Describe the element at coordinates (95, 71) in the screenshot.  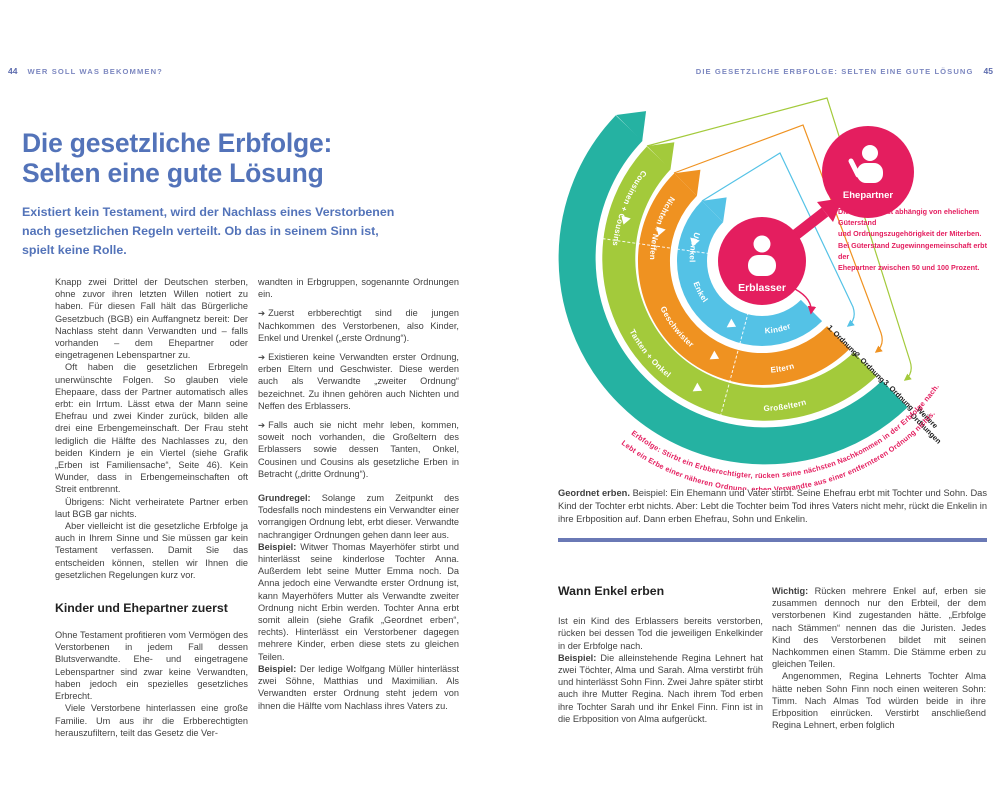
I see `running-head-left-title: WER SOLL WAS BEKOMMEN?` at that location.